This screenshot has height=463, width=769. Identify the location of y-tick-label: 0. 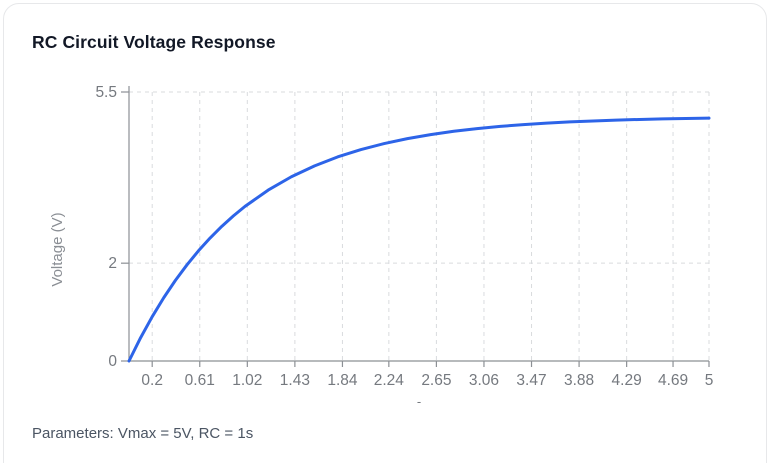
(112, 361).